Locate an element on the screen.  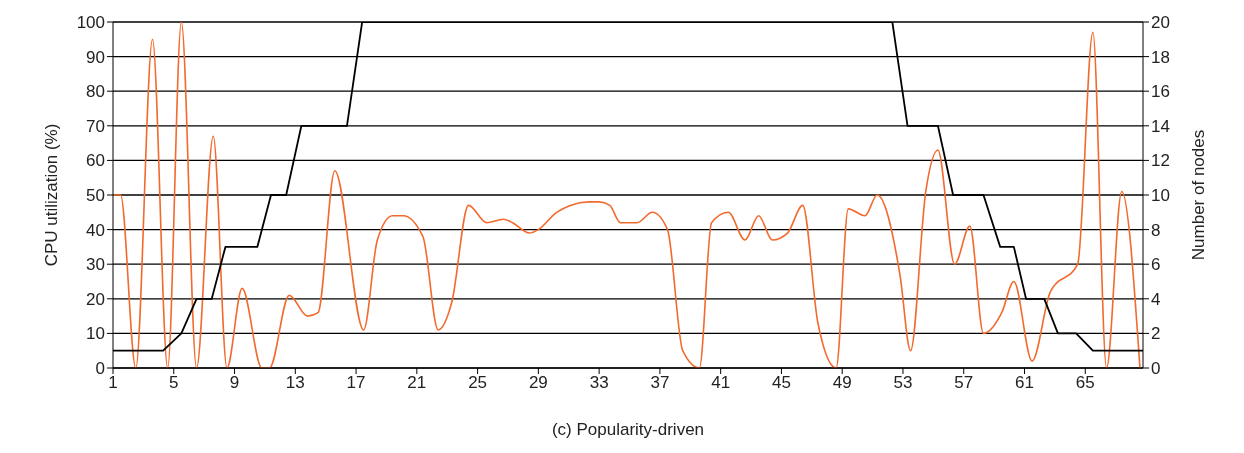
x-tick-label: 29 is located at coordinates (538, 383).